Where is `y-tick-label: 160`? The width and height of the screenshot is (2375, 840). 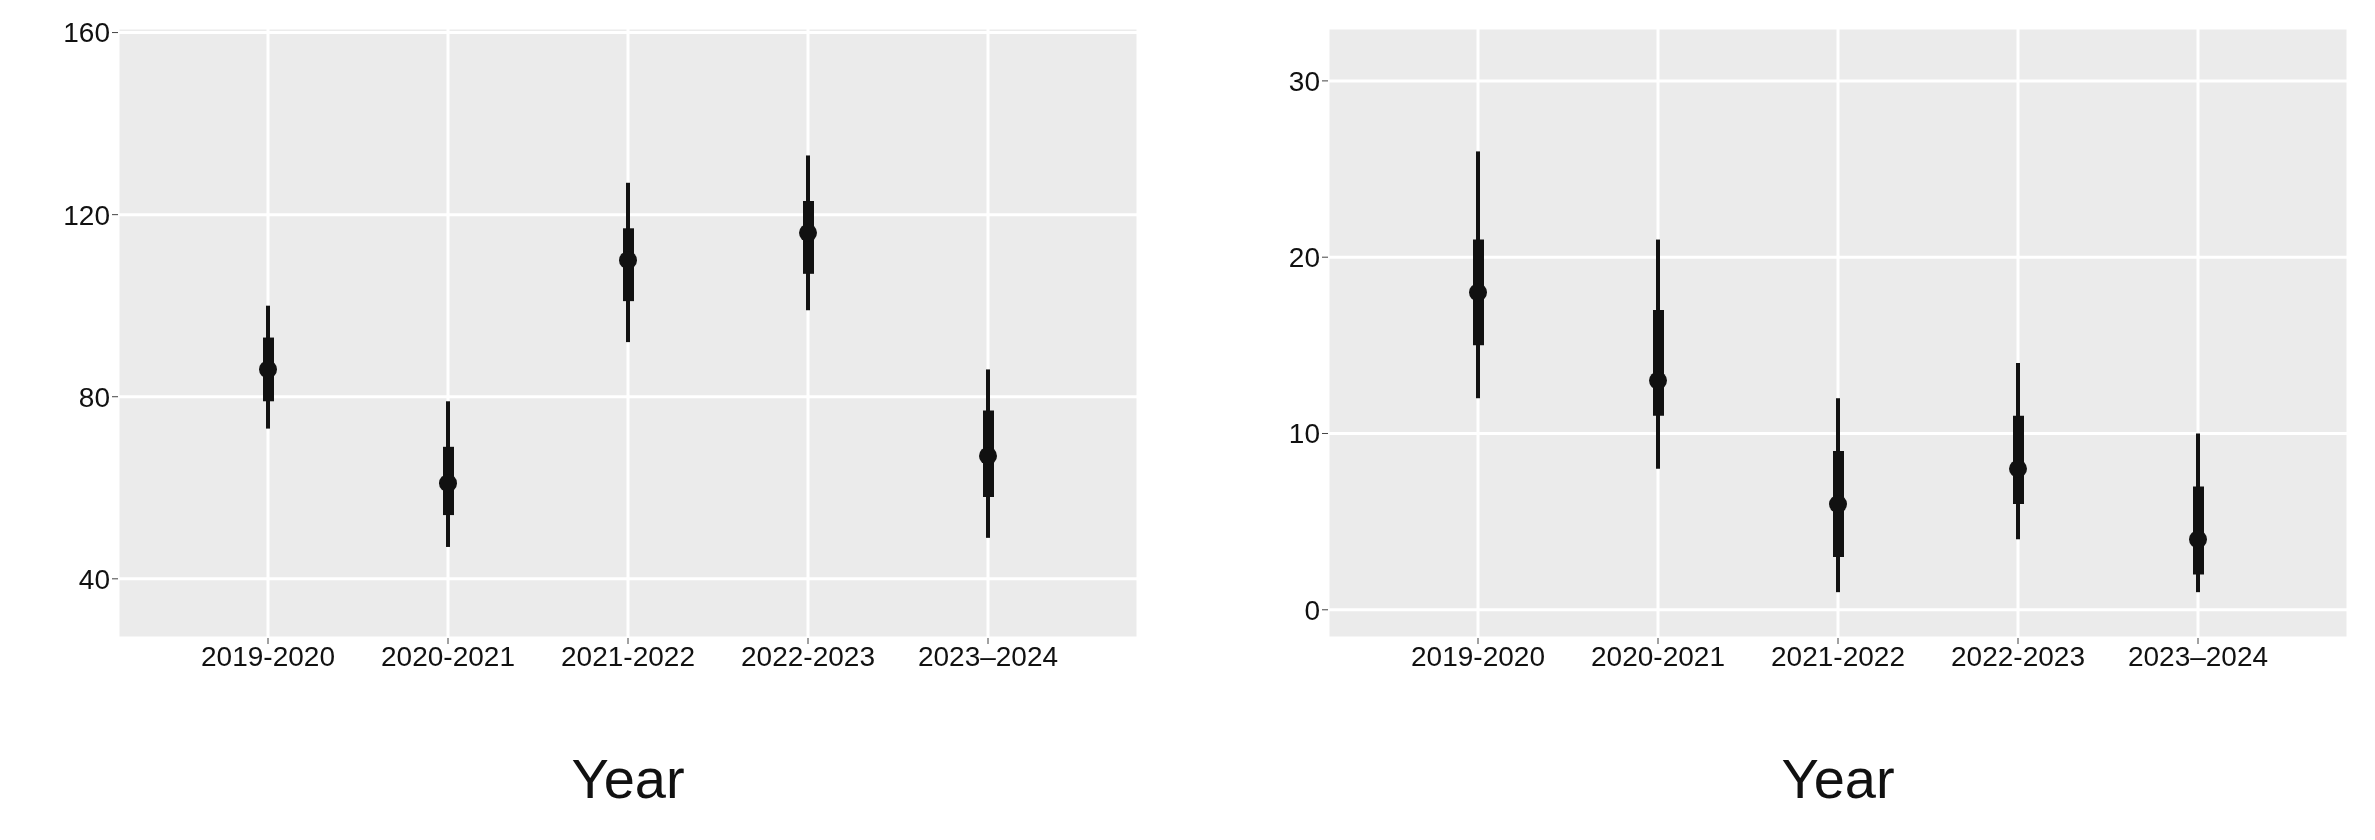
y-tick-label: 160 is located at coordinates (86, 33).